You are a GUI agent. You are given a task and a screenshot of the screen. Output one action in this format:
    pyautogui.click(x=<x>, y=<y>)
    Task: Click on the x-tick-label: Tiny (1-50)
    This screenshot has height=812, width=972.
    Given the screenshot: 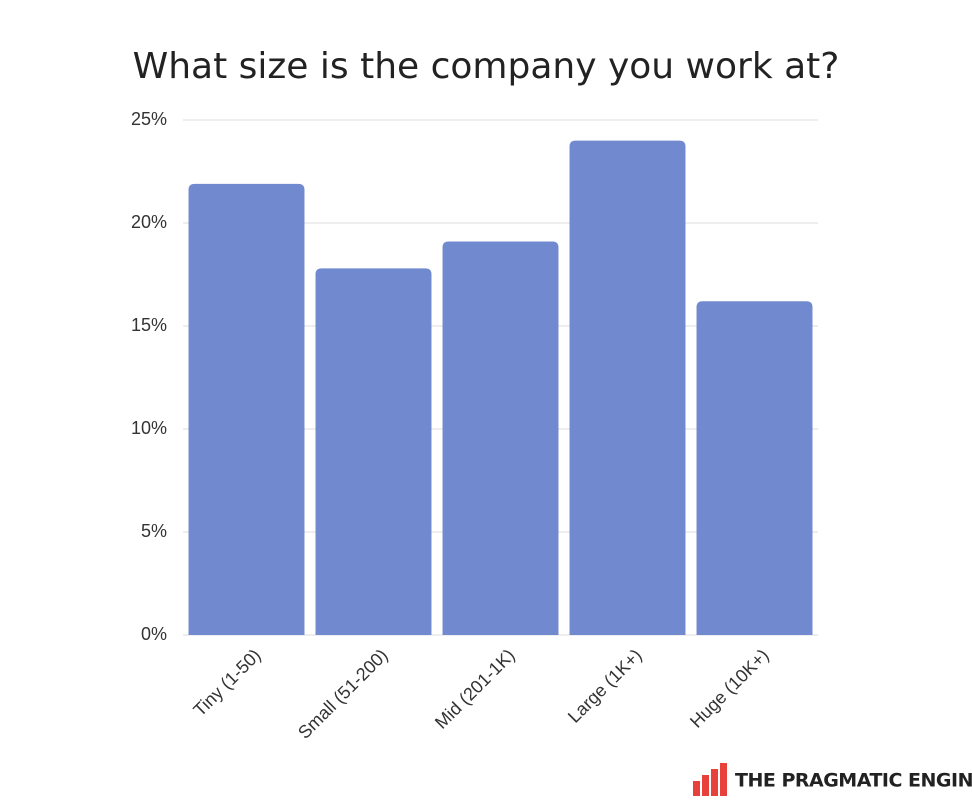 What is the action you would take?
    pyautogui.click(x=226, y=682)
    